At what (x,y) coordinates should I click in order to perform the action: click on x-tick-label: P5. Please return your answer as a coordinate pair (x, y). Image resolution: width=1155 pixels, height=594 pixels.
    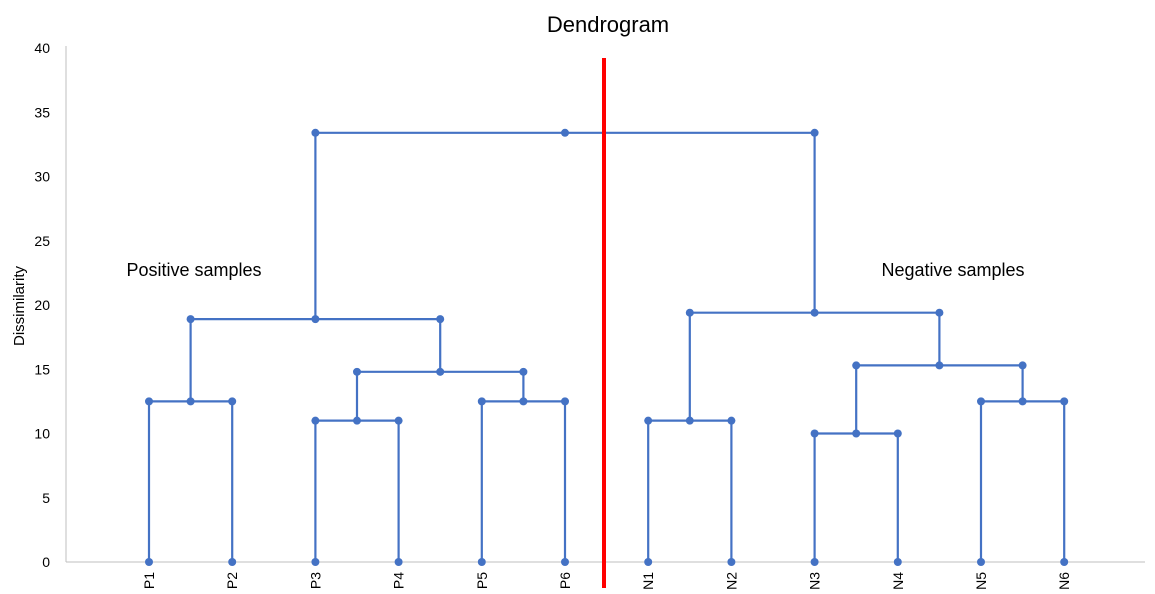
    Looking at the image, I should click on (482, 580).